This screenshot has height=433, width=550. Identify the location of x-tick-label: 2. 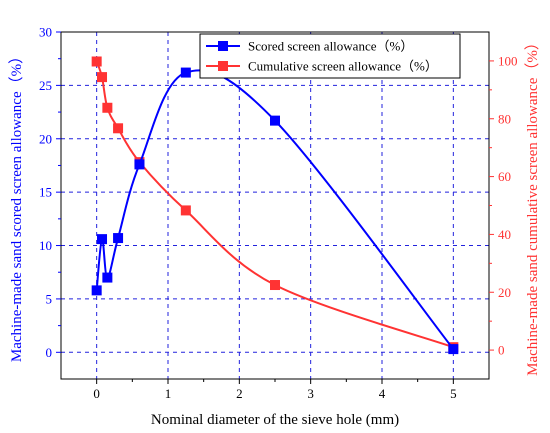
(239, 393).